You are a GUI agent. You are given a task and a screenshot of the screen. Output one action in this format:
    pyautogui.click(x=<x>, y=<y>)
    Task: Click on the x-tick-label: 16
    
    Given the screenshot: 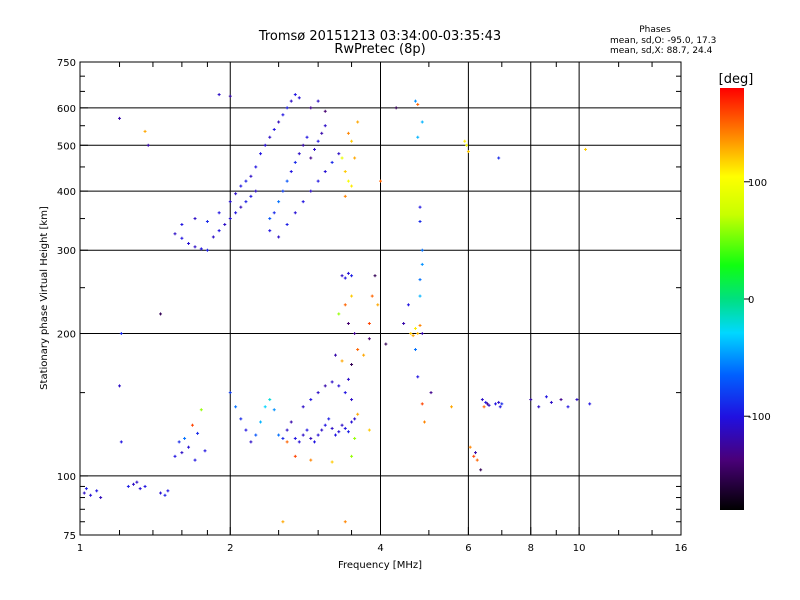 What is the action you would take?
    pyautogui.click(x=681, y=548)
    